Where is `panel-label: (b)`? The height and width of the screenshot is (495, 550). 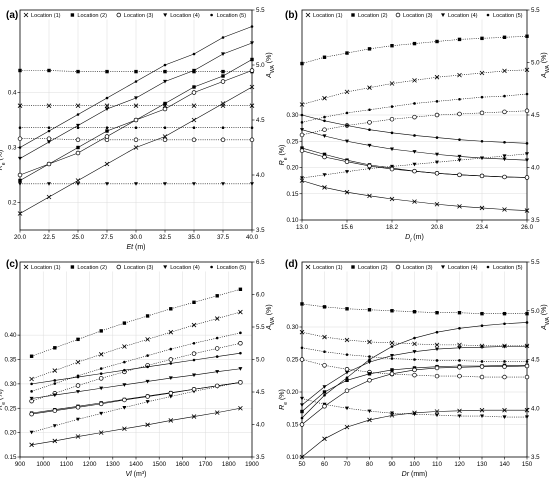 panel-label: (b) is located at coordinates (291, 15).